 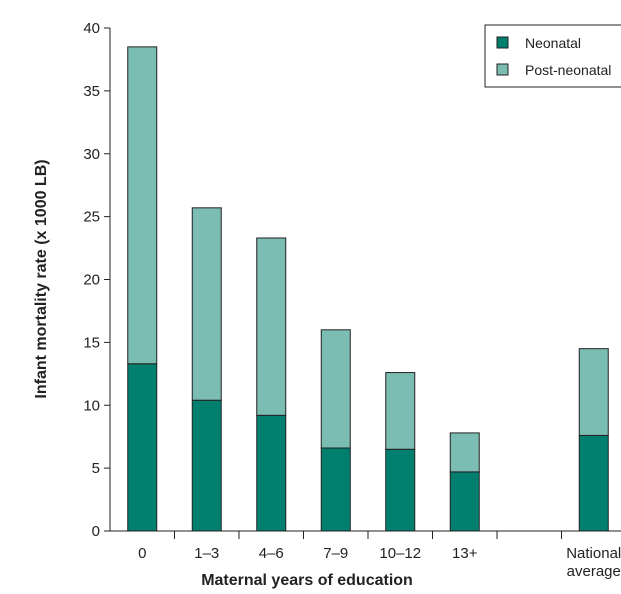 What do you see at coordinates (91, 342) in the screenshot?
I see `y-tick-label: 15` at bounding box center [91, 342].